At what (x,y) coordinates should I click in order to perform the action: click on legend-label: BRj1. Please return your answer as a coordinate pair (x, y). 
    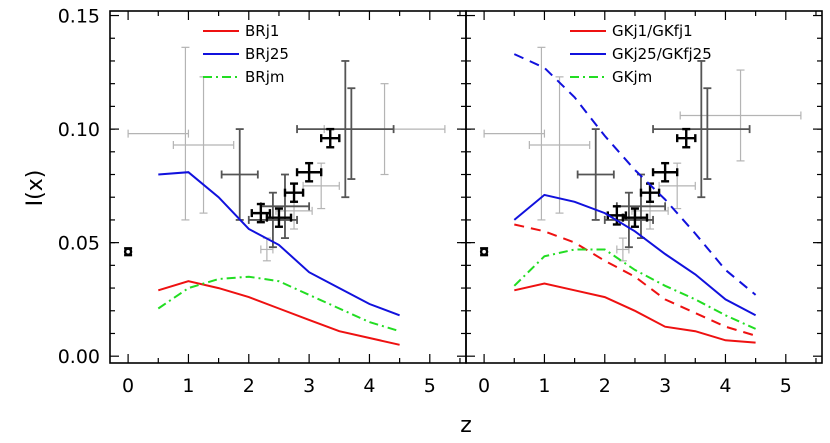
    Looking at the image, I should click on (262, 31).